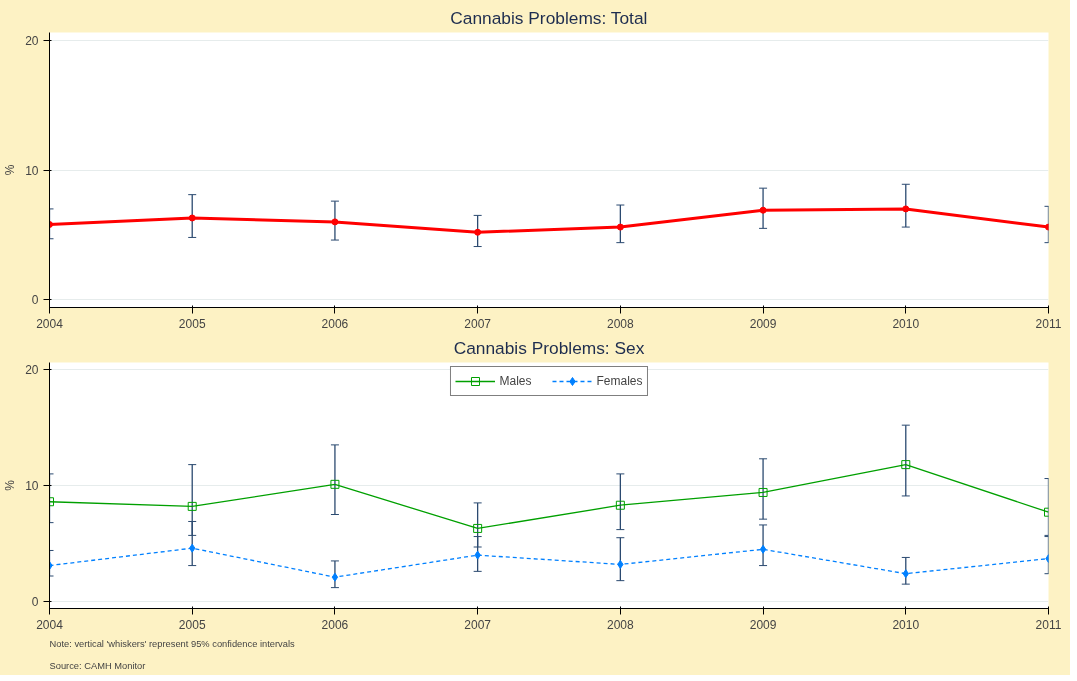 The width and height of the screenshot is (1077, 681). I want to click on legend-label: Males, so click(515, 381).